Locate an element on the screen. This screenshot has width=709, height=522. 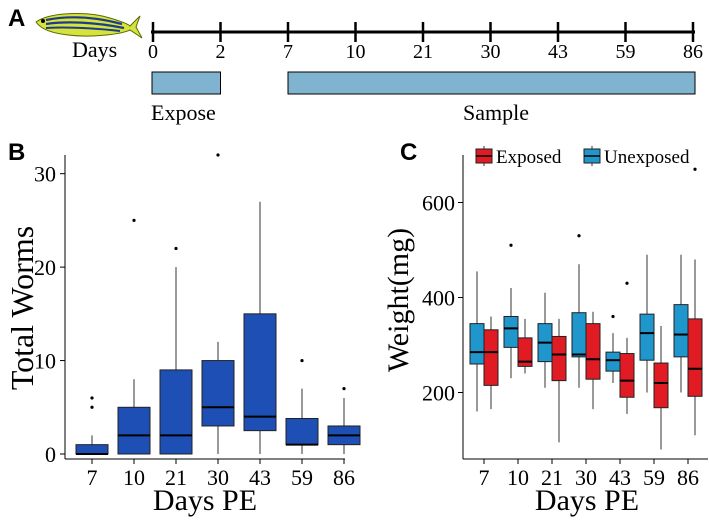
panel-b-y-ticks: 0 10 20 30 is located at coordinates (49, 314).